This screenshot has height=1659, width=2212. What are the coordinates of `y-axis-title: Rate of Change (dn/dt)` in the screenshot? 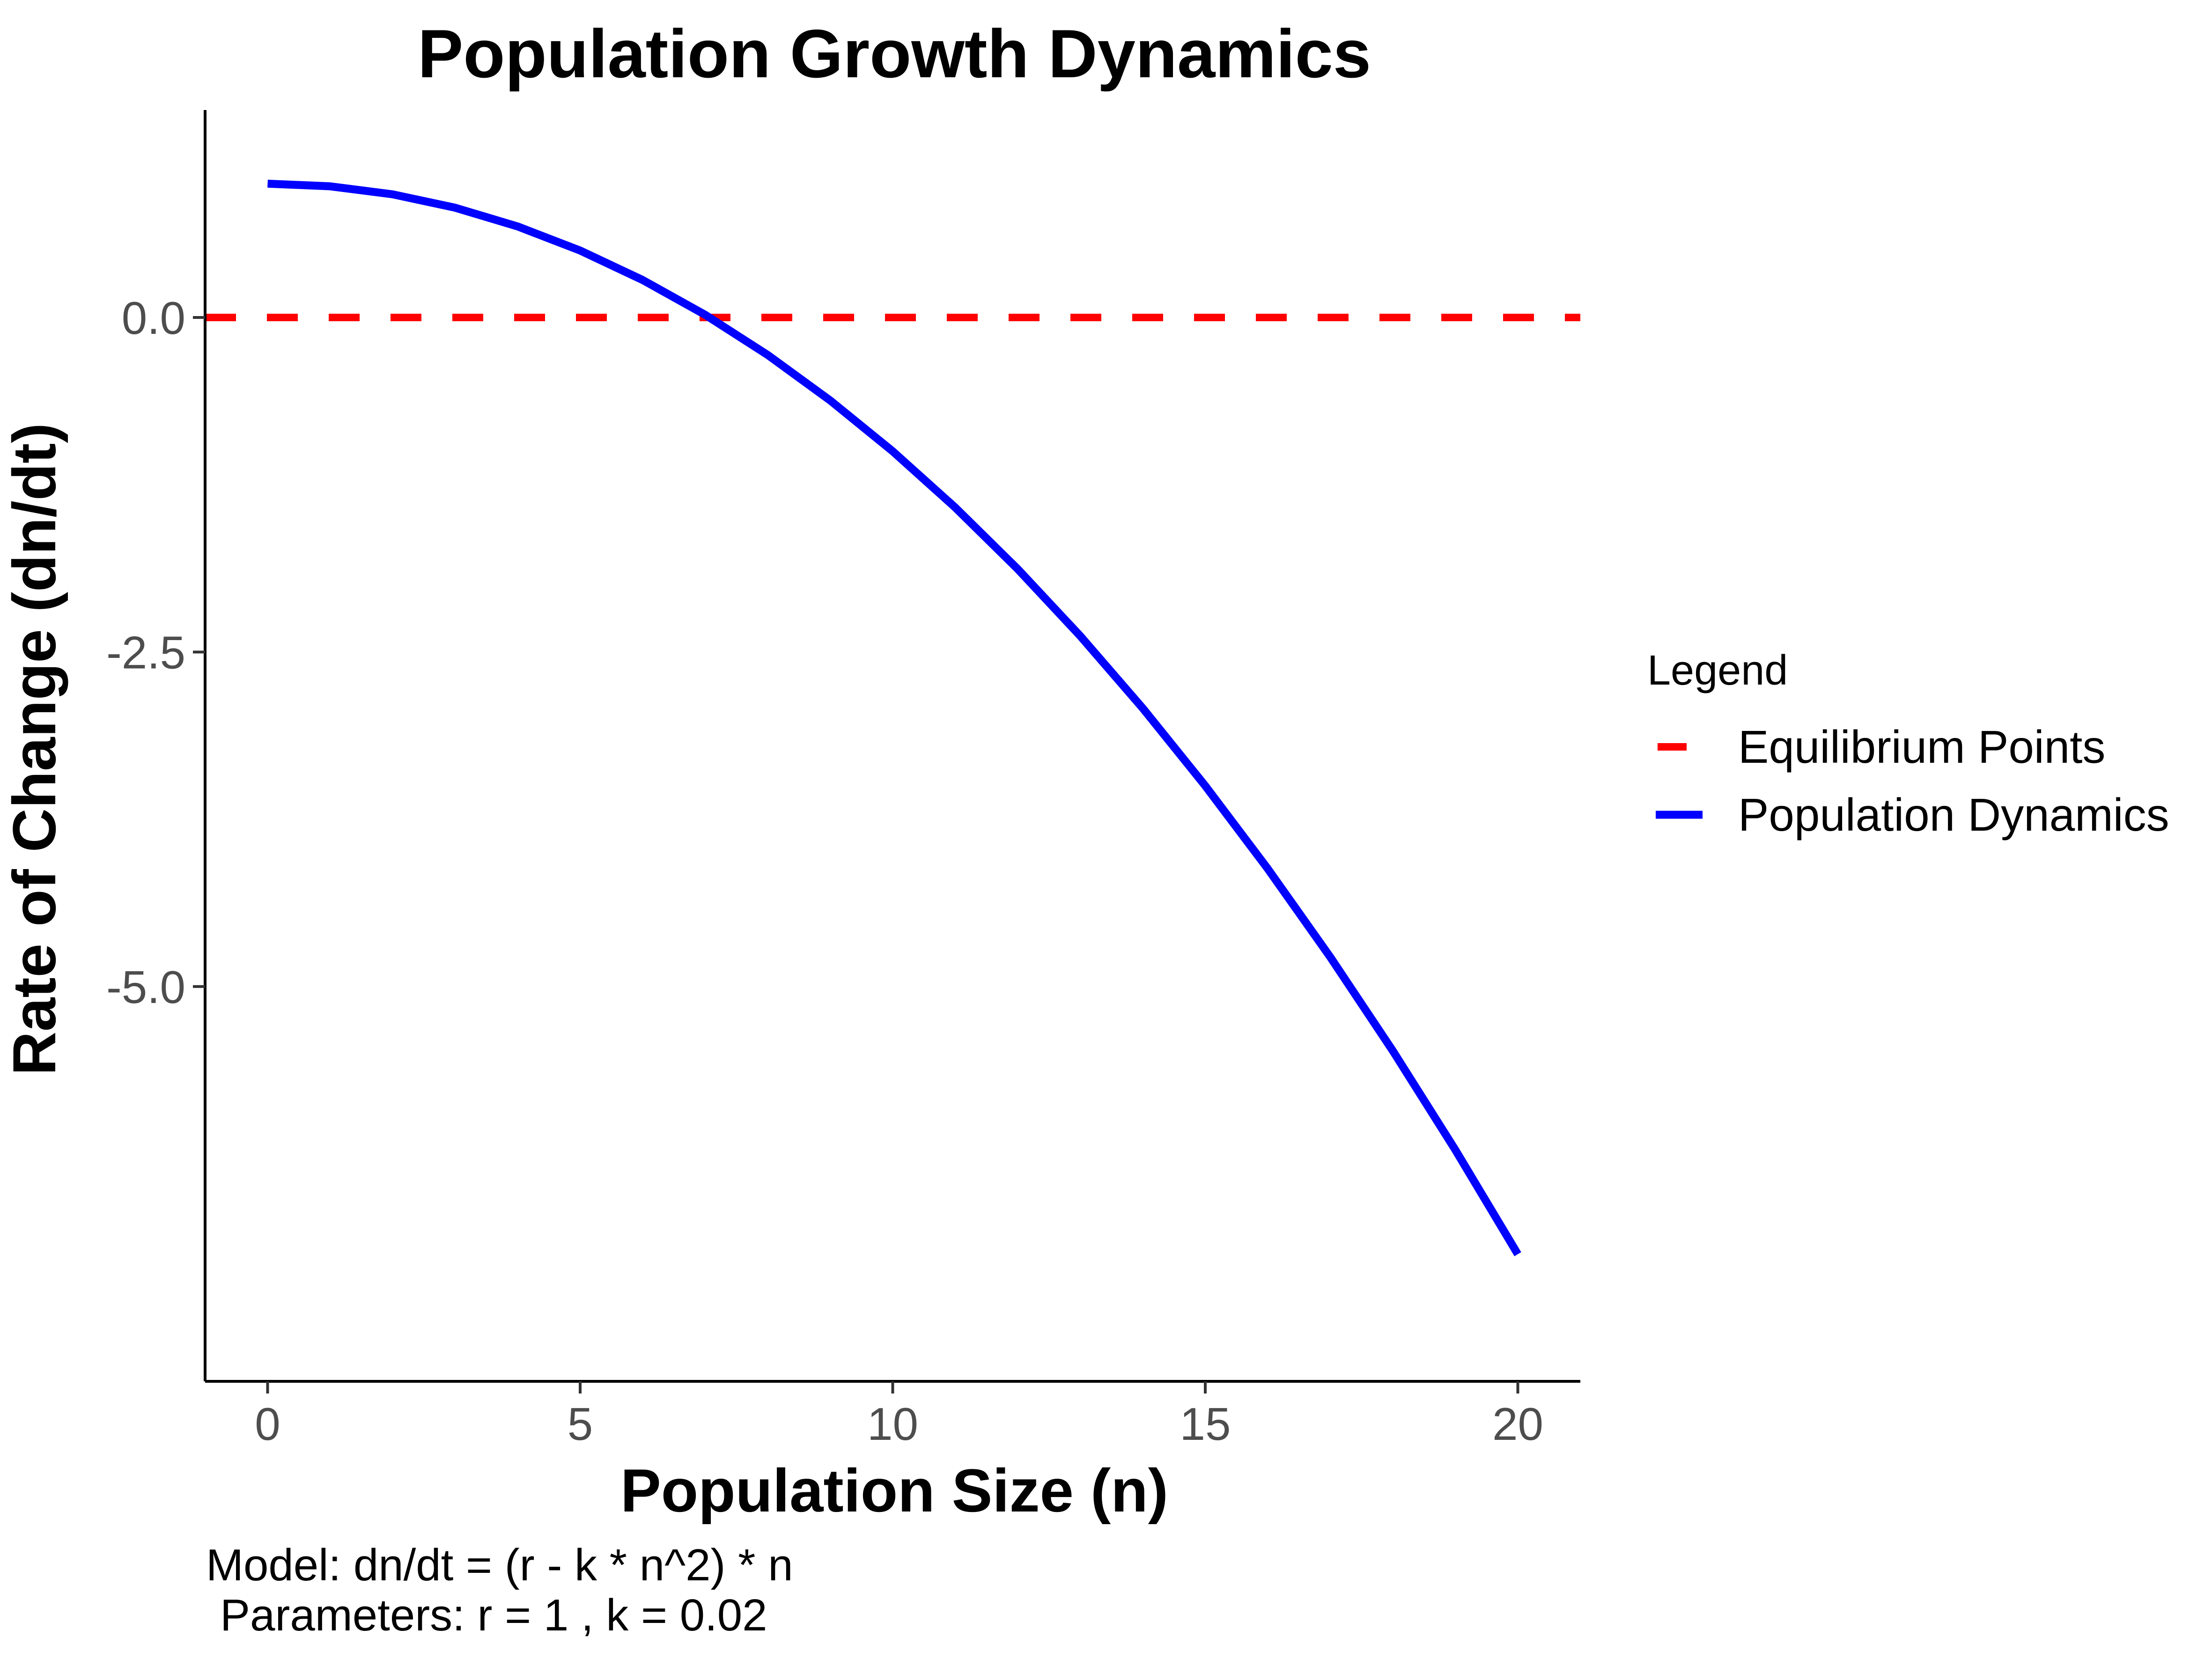 It's located at (34, 749).